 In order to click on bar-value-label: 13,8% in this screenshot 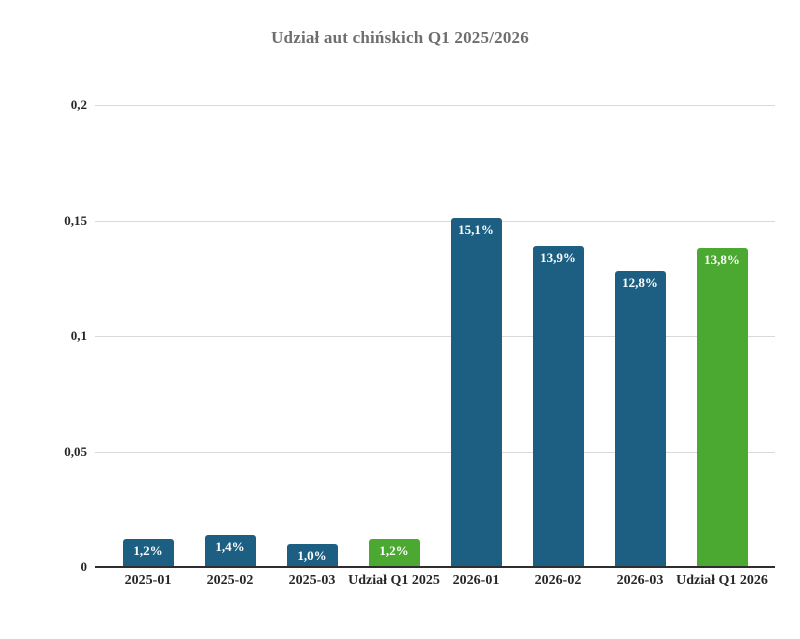, I will do `click(722, 259)`.